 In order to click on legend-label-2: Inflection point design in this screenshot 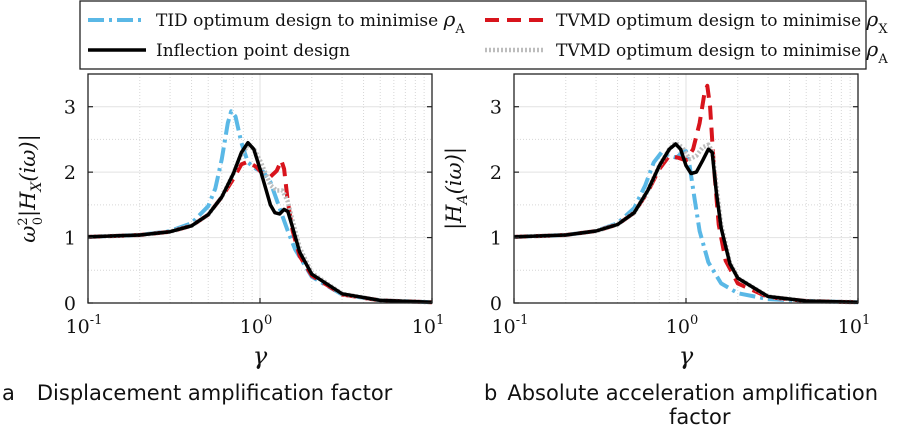, I will do `click(253, 51)`.